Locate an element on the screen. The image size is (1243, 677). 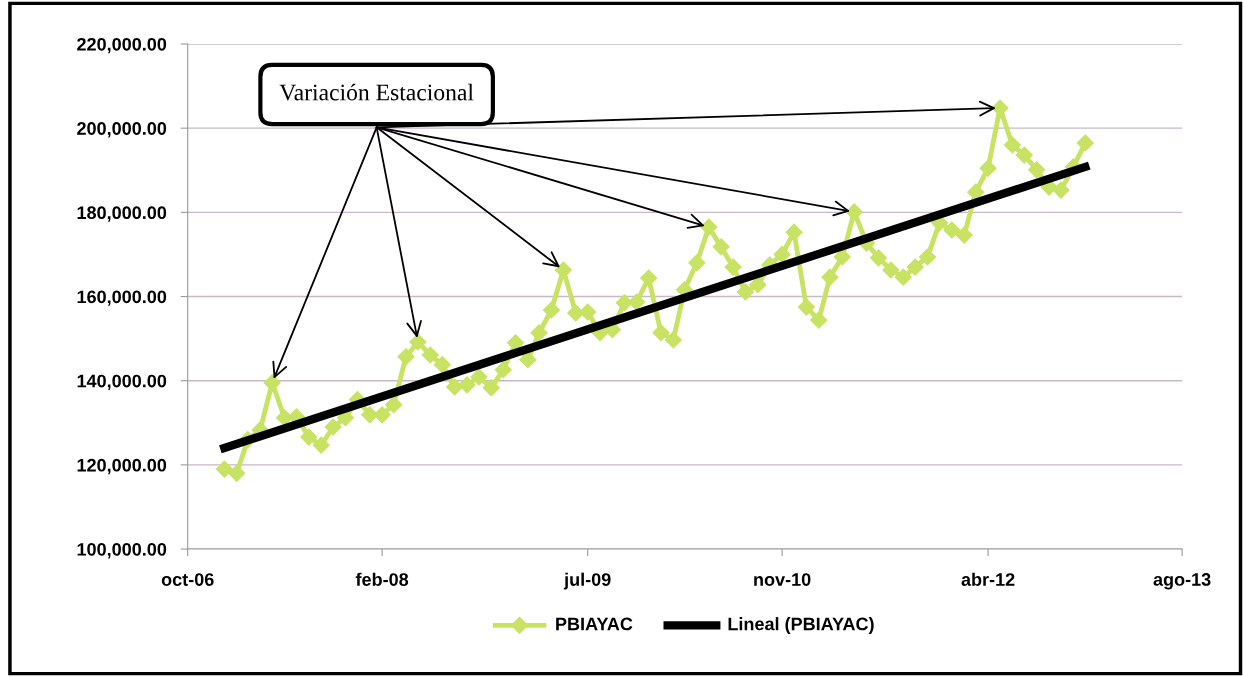
x-tick-label: feb-08 is located at coordinates (382, 579).